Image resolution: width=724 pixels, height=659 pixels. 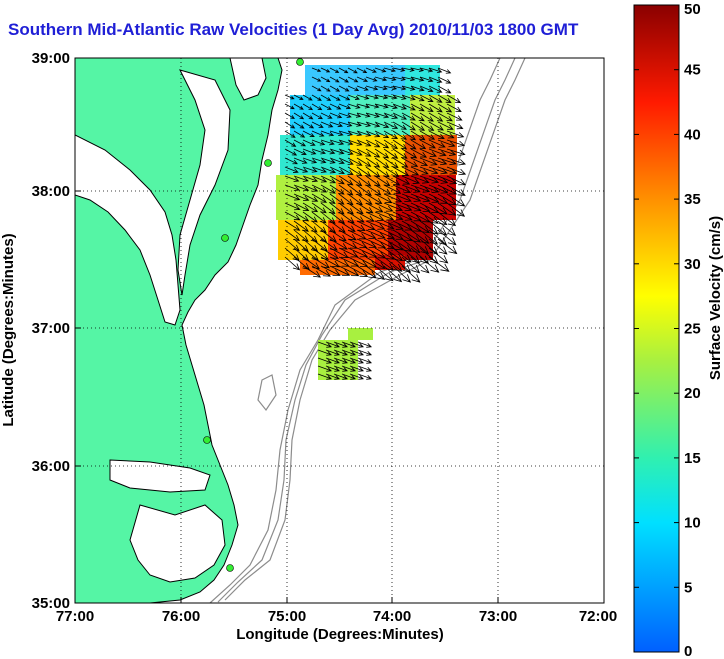 I want to click on radar-sites, so click(x=253, y=315).